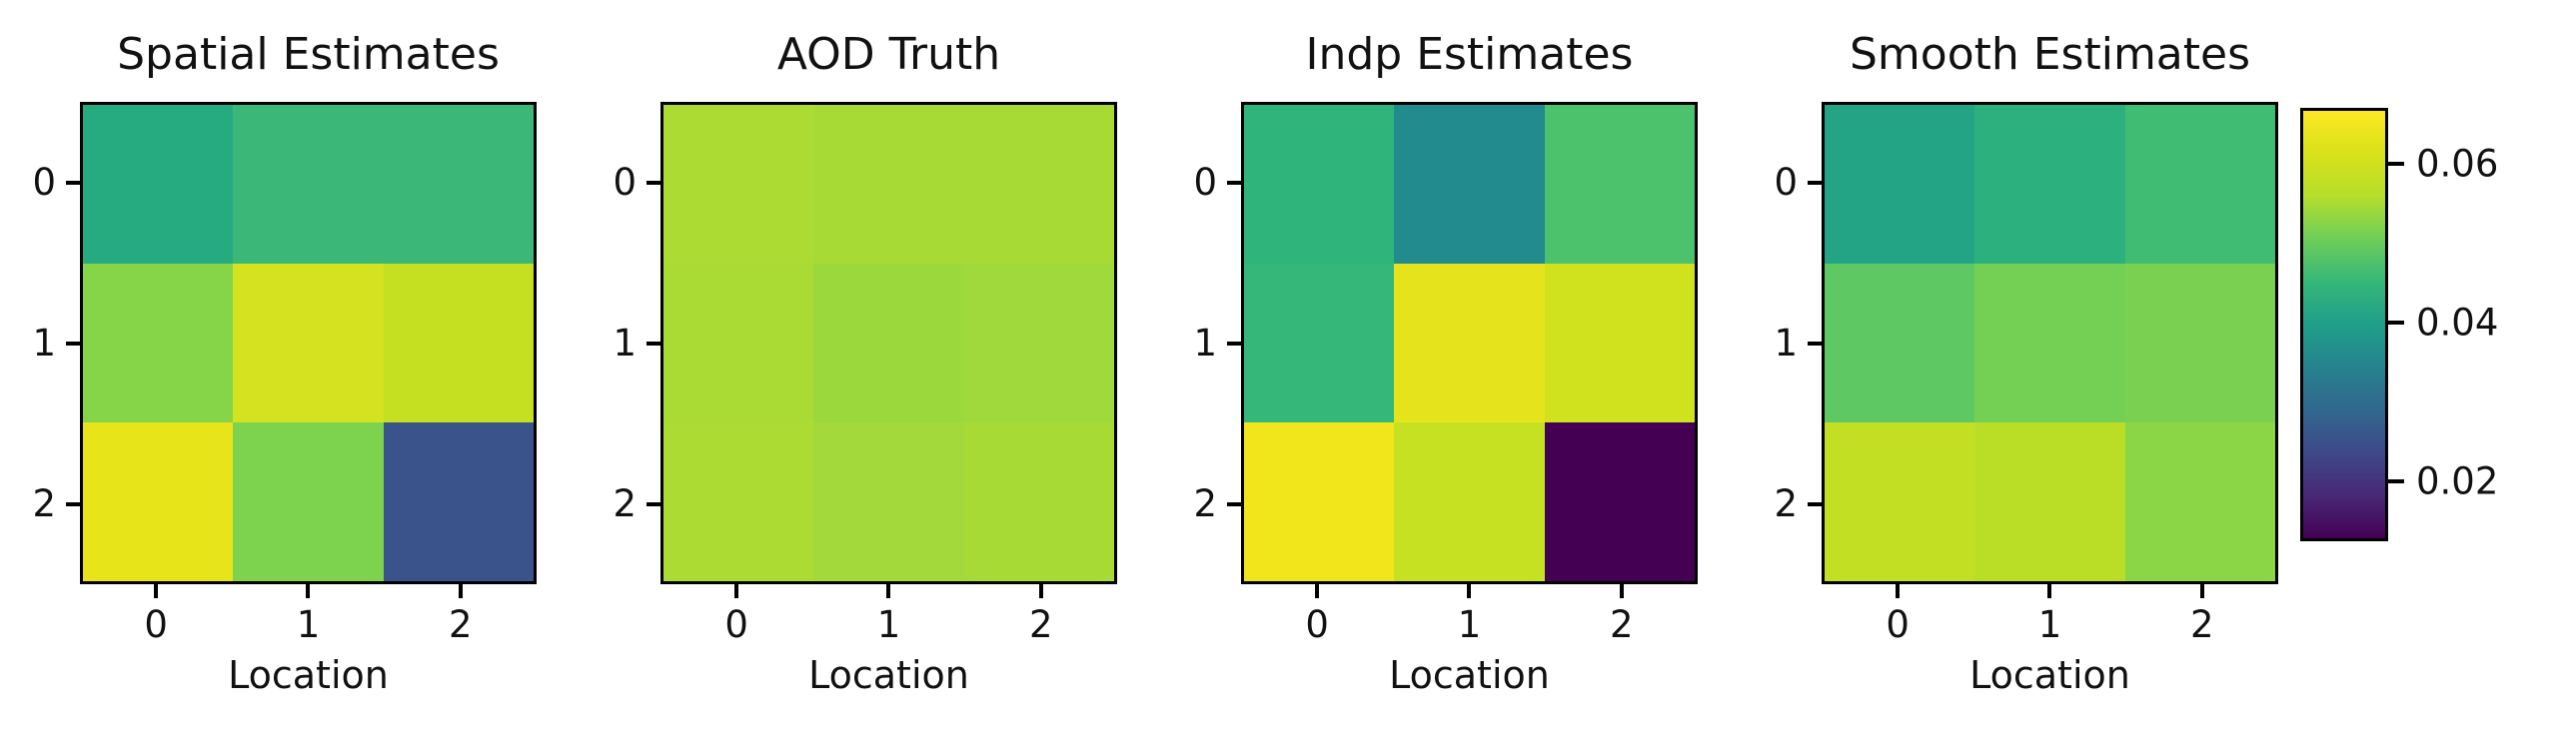 This screenshot has width=2576, height=750. What do you see at coordinates (44, 344) in the screenshot?
I see `y-tick-label: 1` at bounding box center [44, 344].